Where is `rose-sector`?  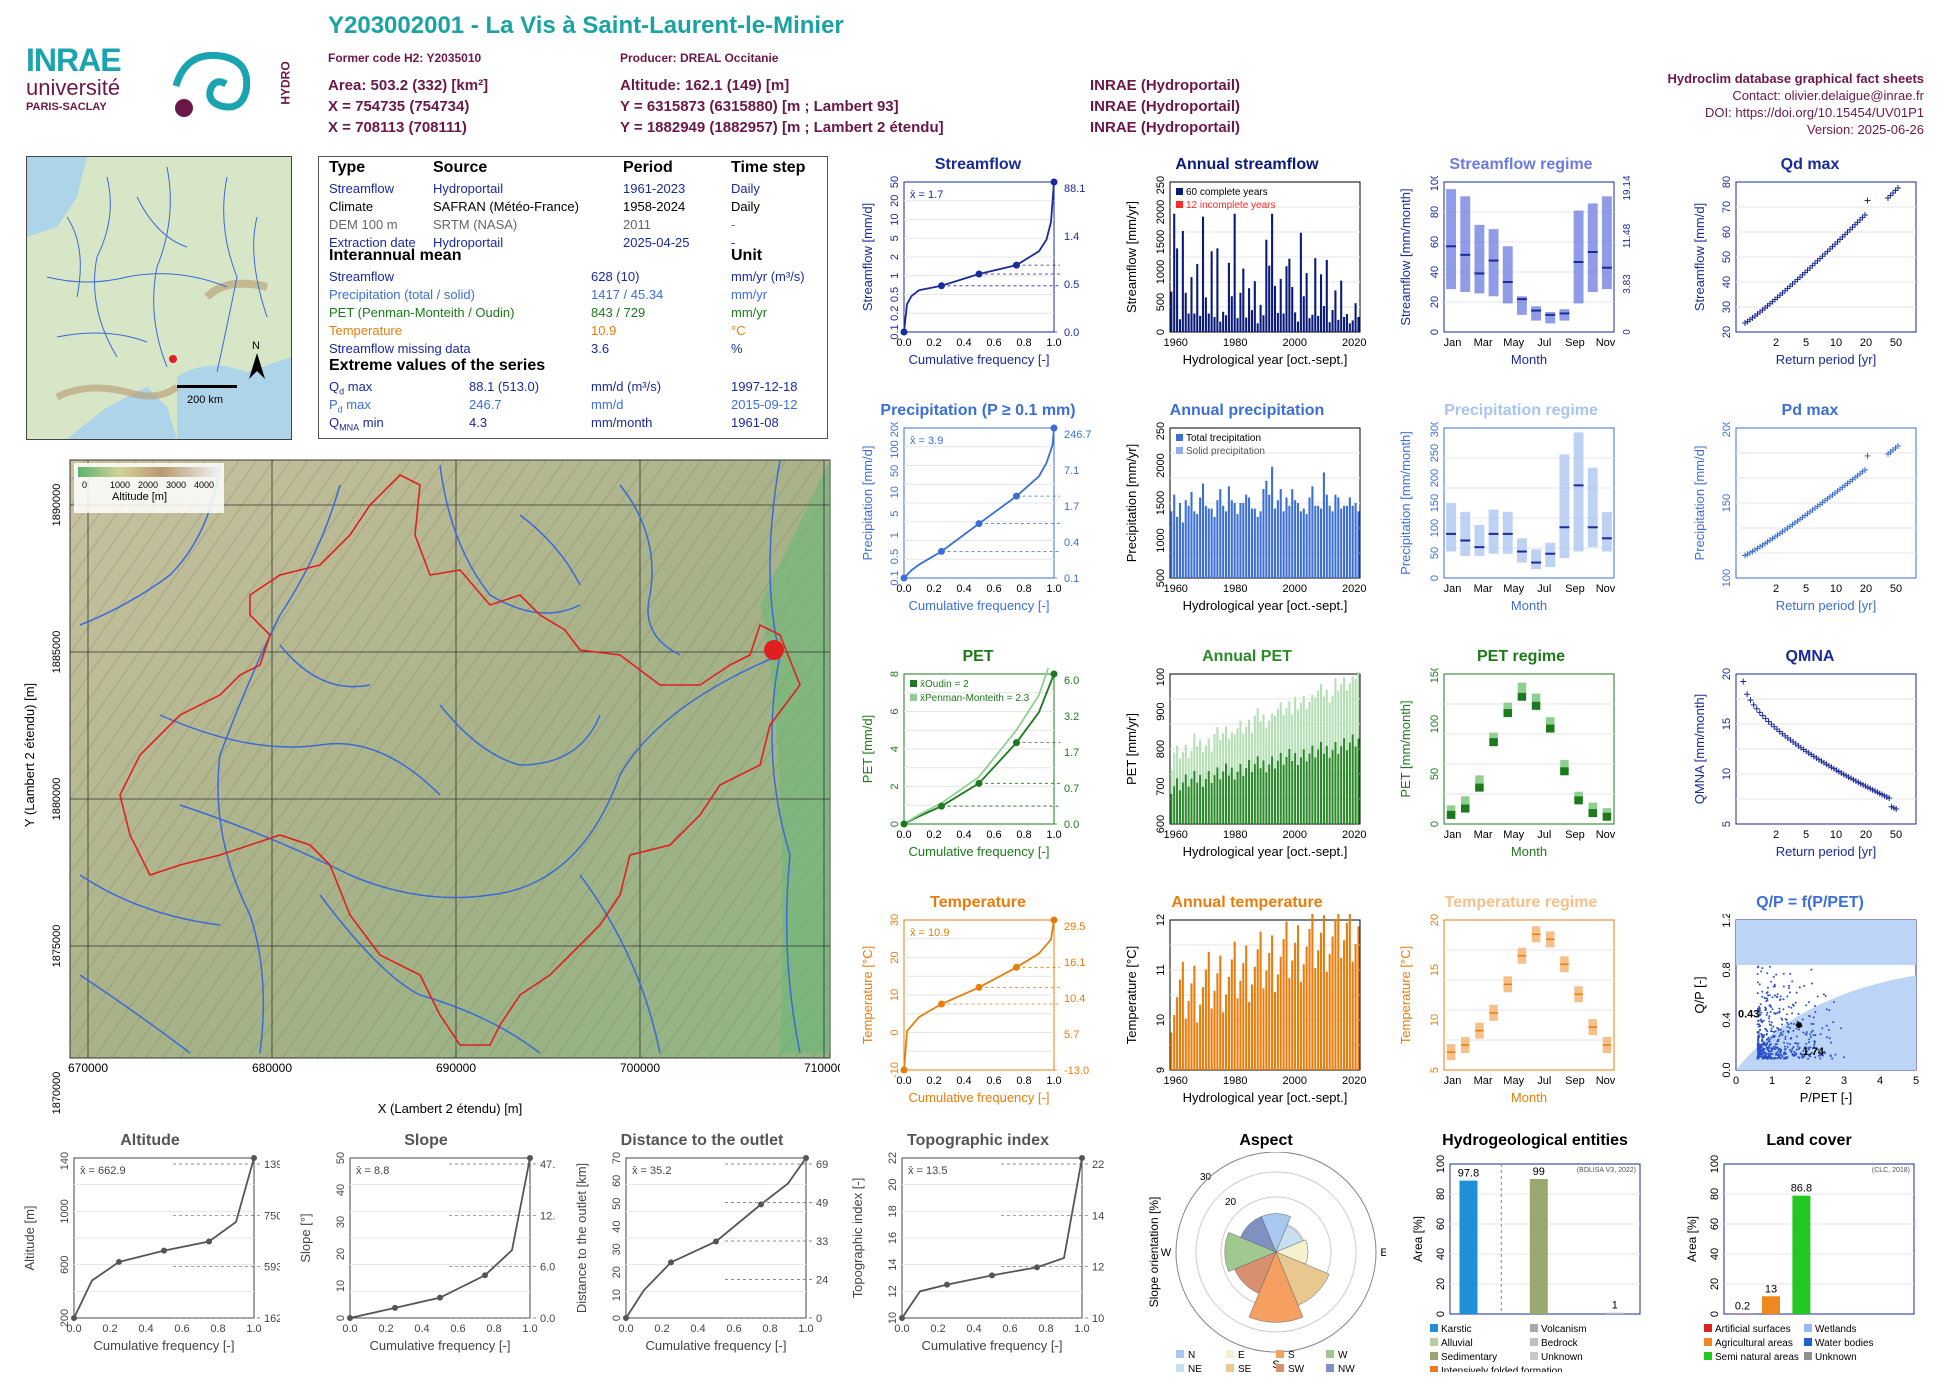
rose-sector is located at coordinates (1276, 1287).